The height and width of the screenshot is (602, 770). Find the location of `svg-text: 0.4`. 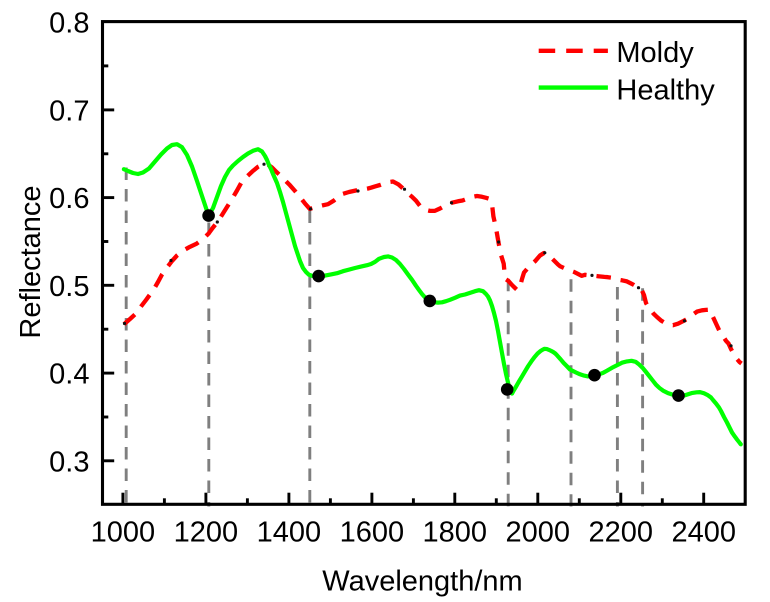

svg-text: 0.4 is located at coordinates (69, 375).